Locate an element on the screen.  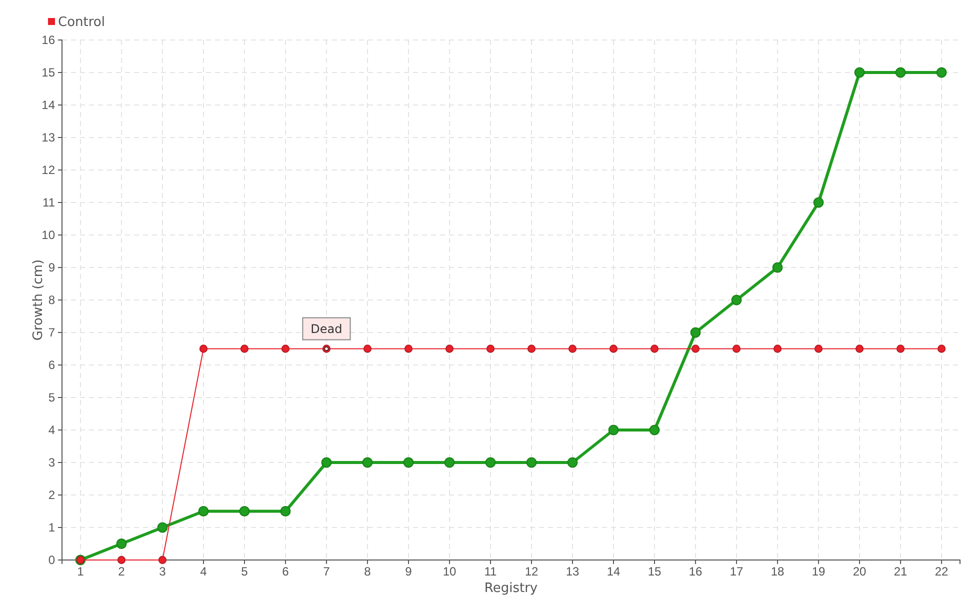
y-tick-label: 13 is located at coordinates (49, 137).